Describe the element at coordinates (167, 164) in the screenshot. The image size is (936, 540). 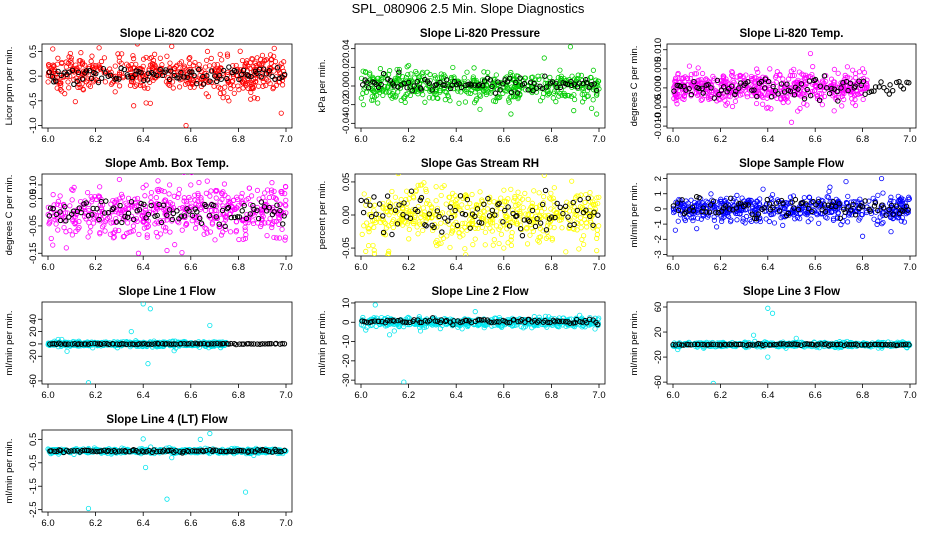
I see `panel-title: Slope Amb. Box Temp.` at that location.